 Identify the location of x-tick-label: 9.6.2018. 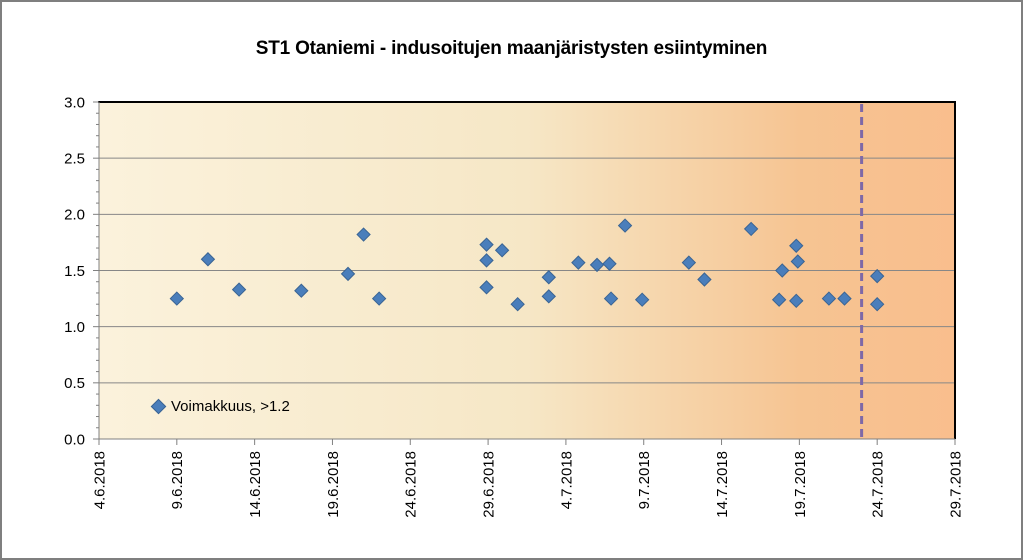
(177, 480).